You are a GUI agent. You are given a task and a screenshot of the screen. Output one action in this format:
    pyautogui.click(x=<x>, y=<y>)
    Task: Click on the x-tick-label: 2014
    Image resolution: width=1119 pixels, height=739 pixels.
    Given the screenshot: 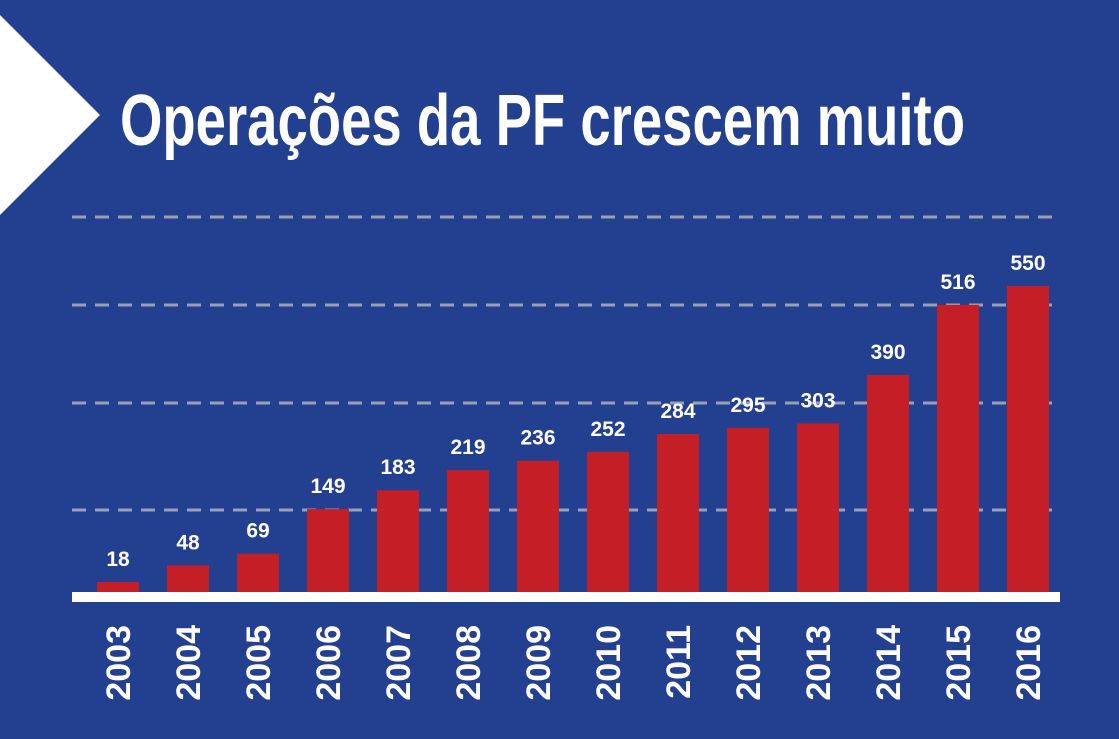 What is the action you would take?
    pyautogui.click(x=889, y=663)
    